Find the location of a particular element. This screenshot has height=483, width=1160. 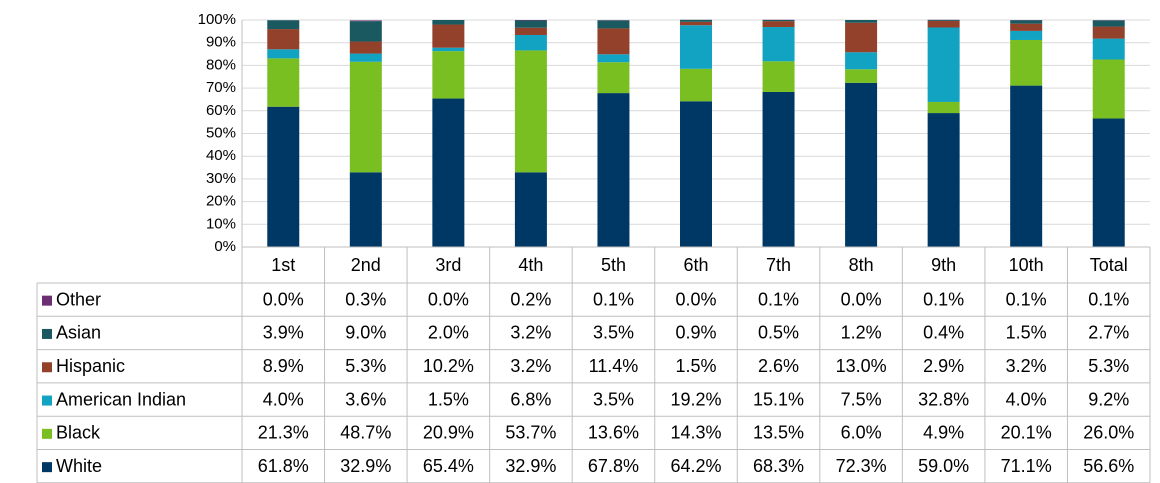

x-tick-label: 8th is located at coordinates (861, 265).